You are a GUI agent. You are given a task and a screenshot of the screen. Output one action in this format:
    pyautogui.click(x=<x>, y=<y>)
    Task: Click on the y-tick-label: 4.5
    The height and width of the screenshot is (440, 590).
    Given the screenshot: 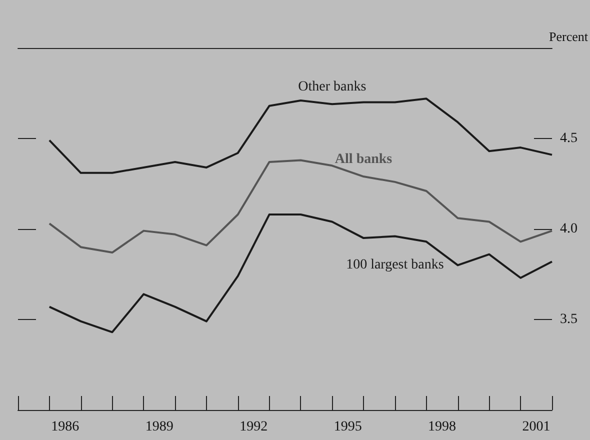 What is the action you would take?
    pyautogui.click(x=569, y=138)
    